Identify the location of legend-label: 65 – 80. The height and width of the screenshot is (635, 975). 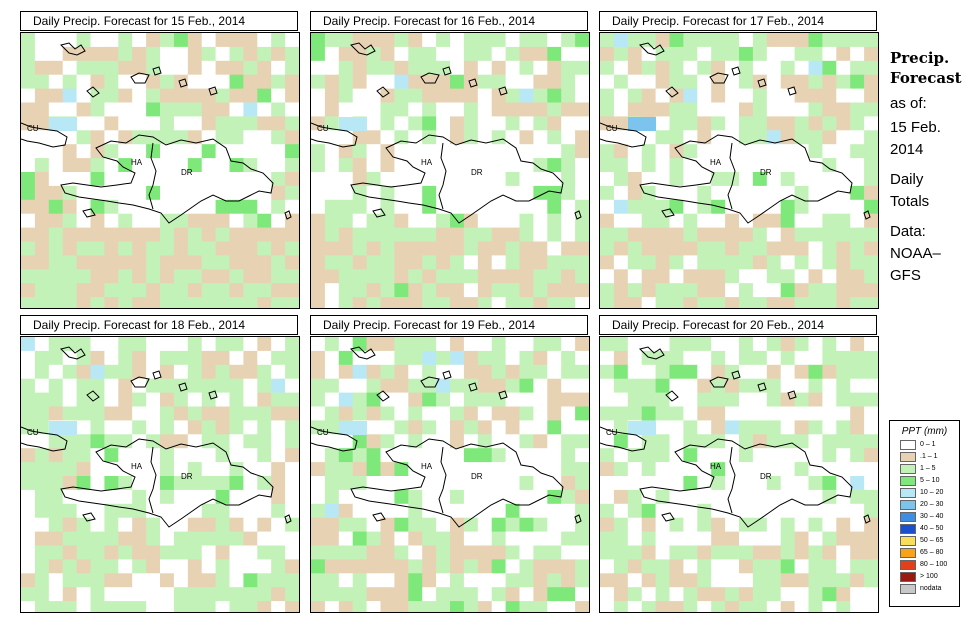
(932, 552).